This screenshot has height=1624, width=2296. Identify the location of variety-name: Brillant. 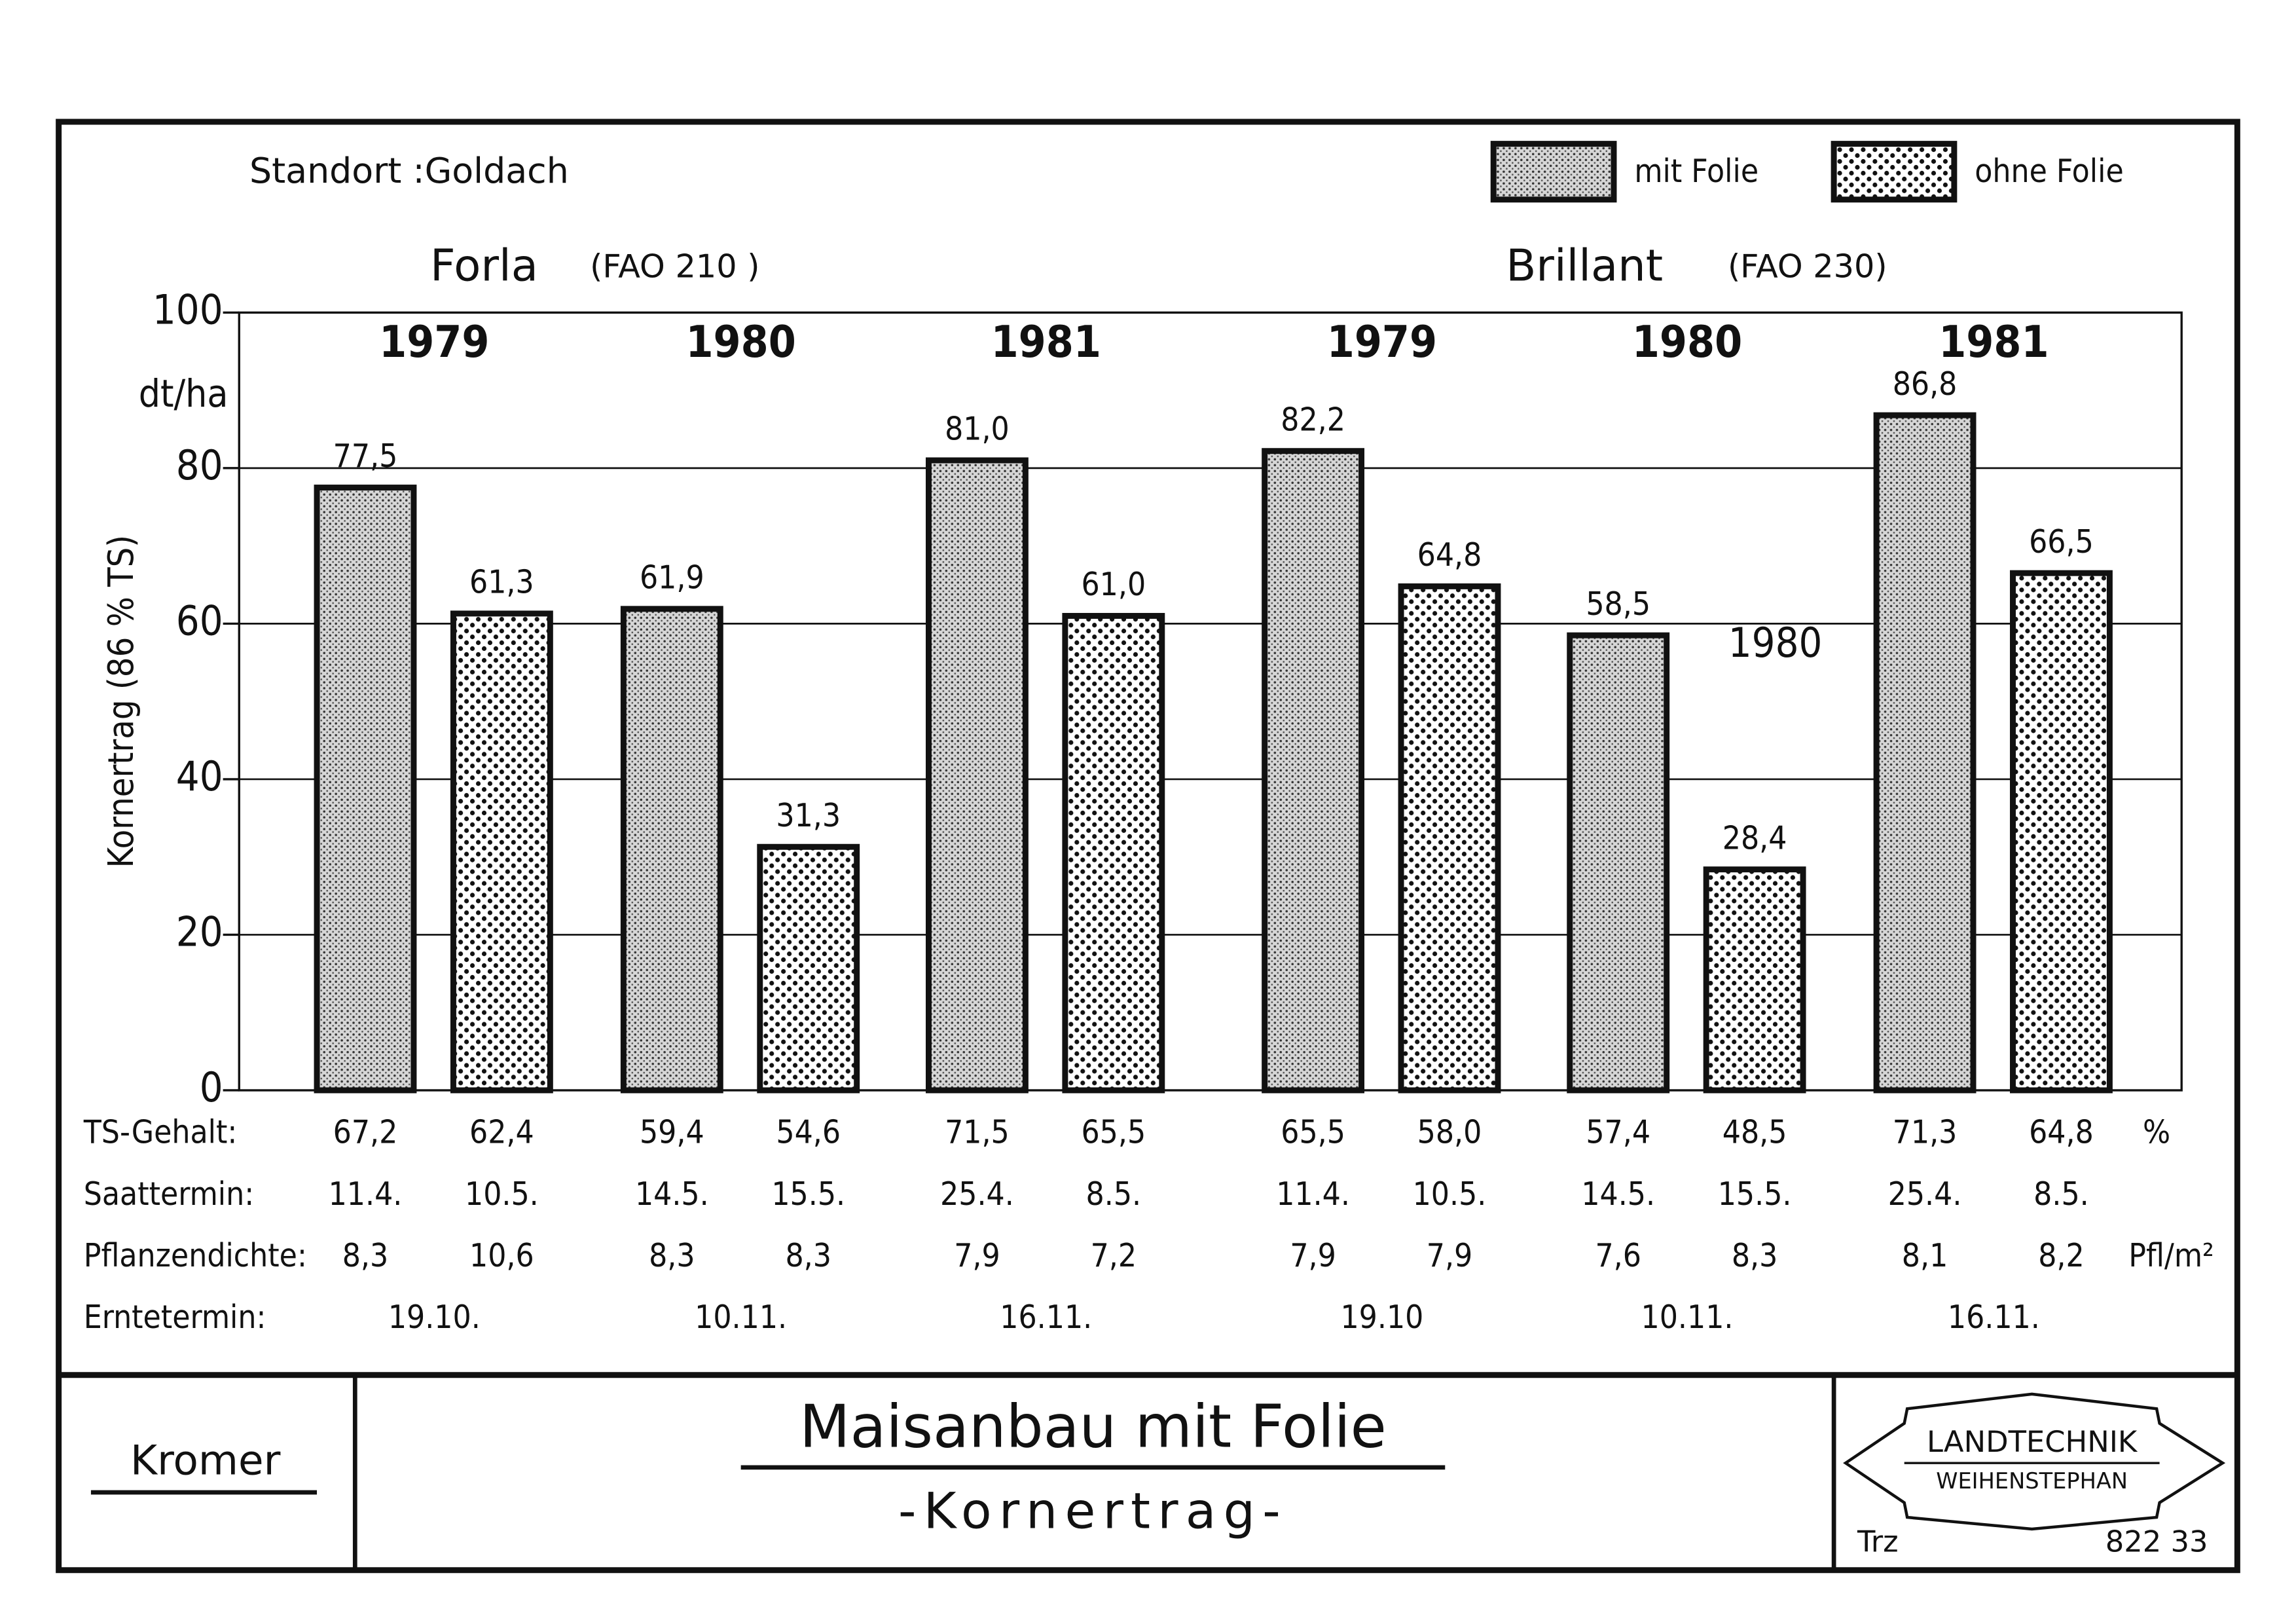
(1584, 265).